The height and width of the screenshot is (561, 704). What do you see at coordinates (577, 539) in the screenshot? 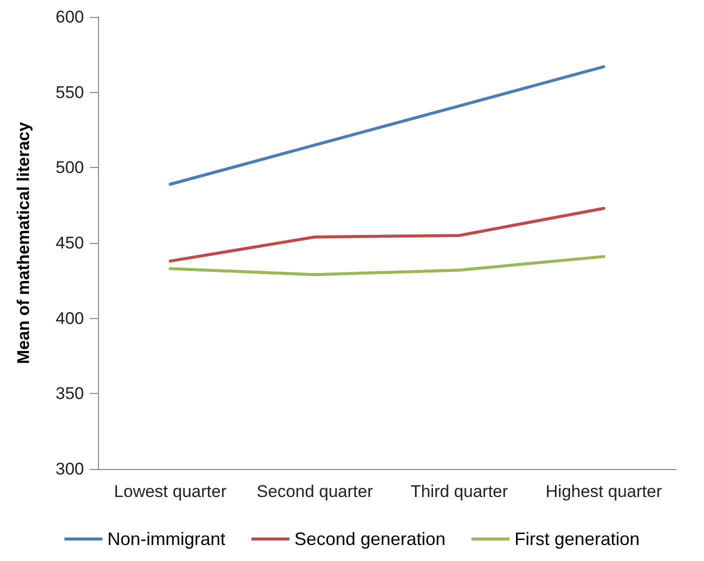
I see `legend-label: First generation` at bounding box center [577, 539].